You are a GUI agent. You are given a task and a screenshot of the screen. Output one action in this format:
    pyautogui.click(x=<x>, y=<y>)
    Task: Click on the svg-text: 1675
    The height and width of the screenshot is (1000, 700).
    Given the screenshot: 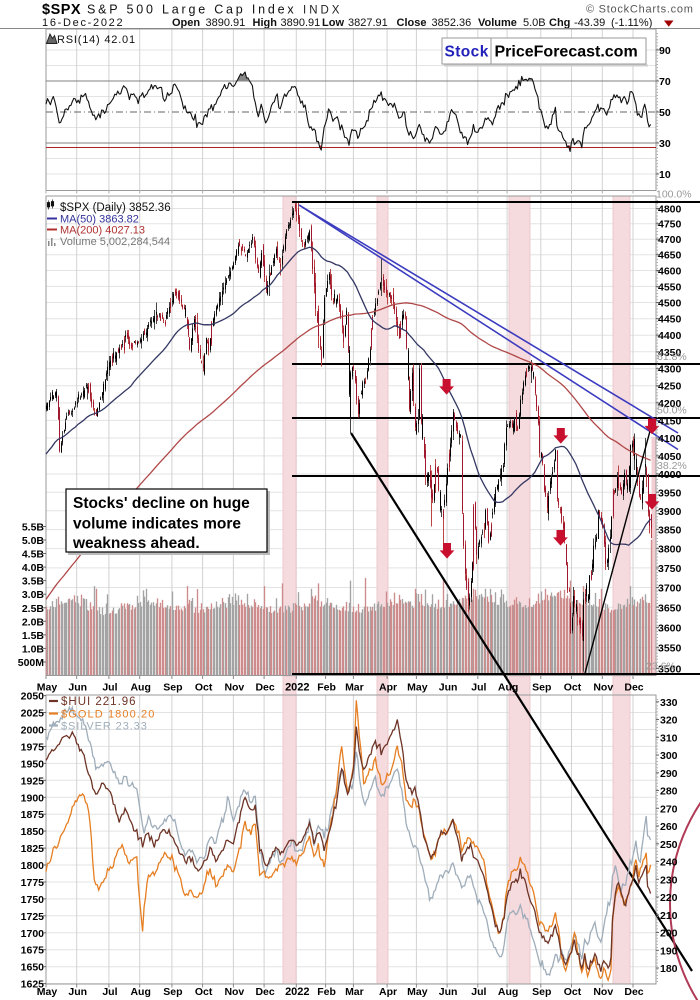 What is the action you would take?
    pyautogui.click(x=33, y=951)
    